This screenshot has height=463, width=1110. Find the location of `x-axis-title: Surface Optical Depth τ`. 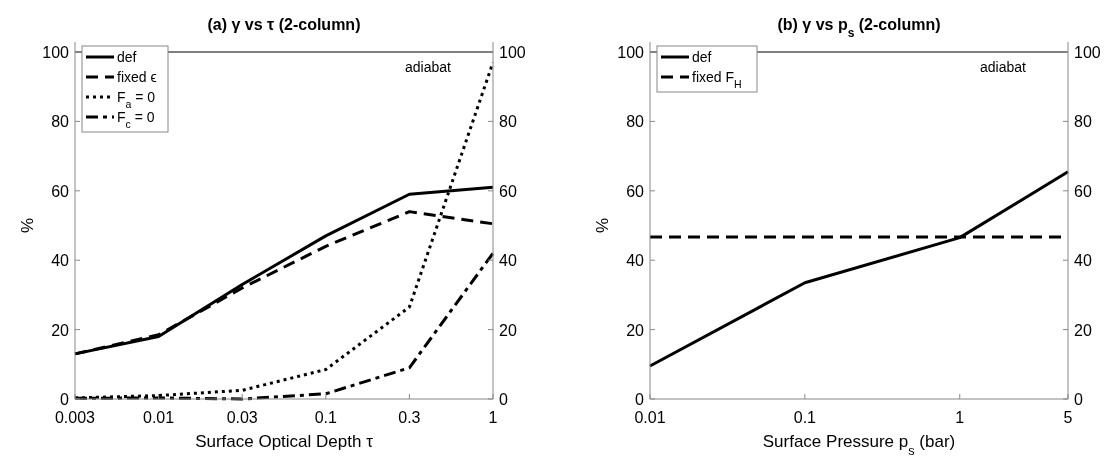

x-axis-title: Surface Optical Depth τ is located at coordinates (284, 441).